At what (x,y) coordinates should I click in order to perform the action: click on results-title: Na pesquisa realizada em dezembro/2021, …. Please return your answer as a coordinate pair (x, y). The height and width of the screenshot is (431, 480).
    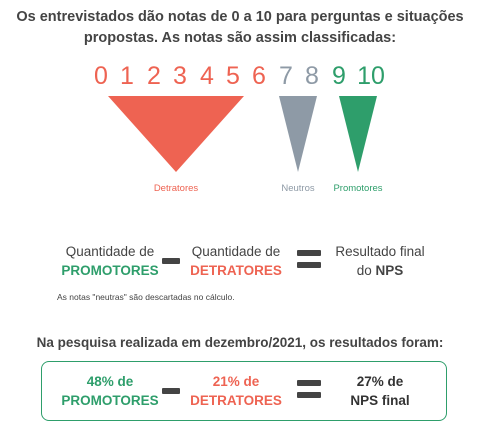
    Looking at the image, I should click on (240, 342).